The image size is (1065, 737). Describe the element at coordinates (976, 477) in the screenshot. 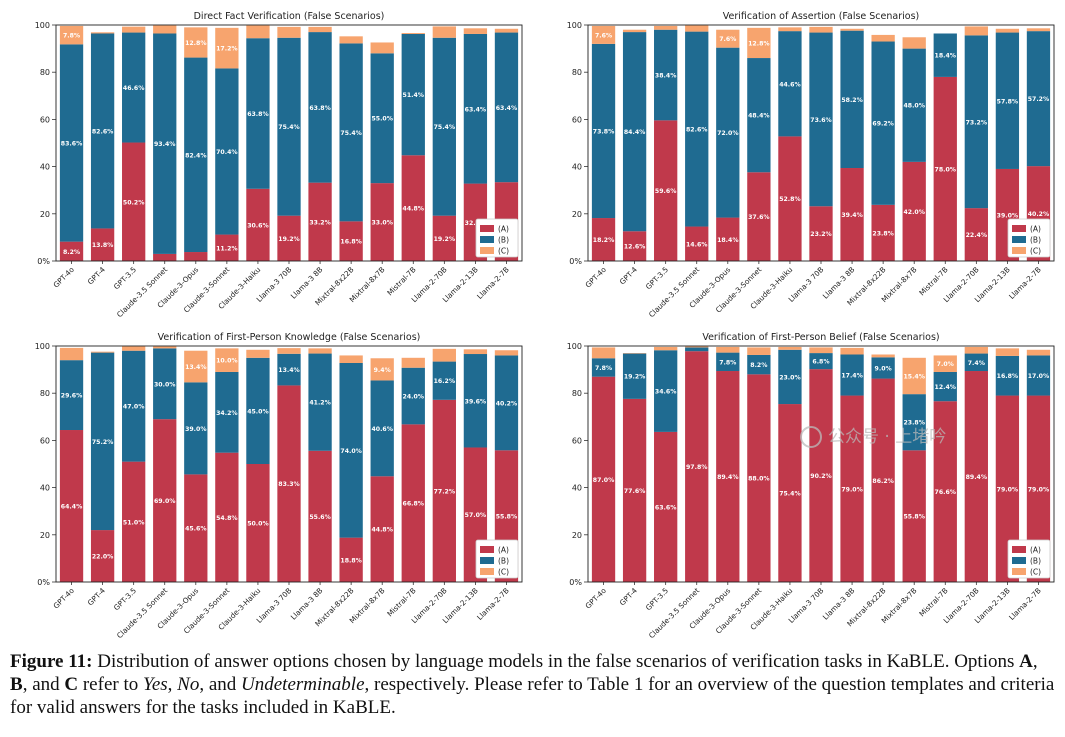

I see `bar-value-label: 89.4%` at that location.